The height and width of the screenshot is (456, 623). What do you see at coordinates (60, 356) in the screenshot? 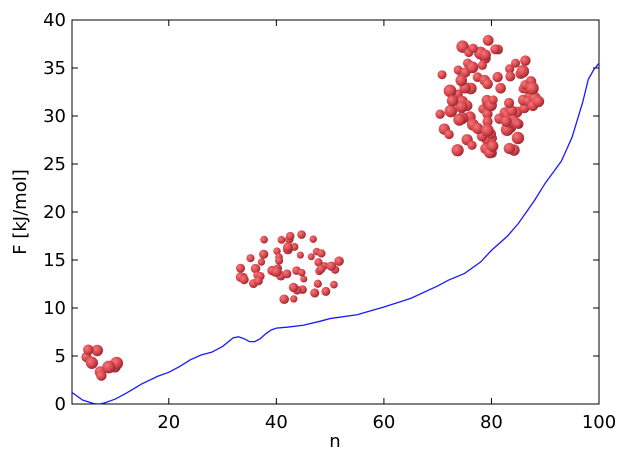
I see `y-tick-label: 5` at bounding box center [60, 356].